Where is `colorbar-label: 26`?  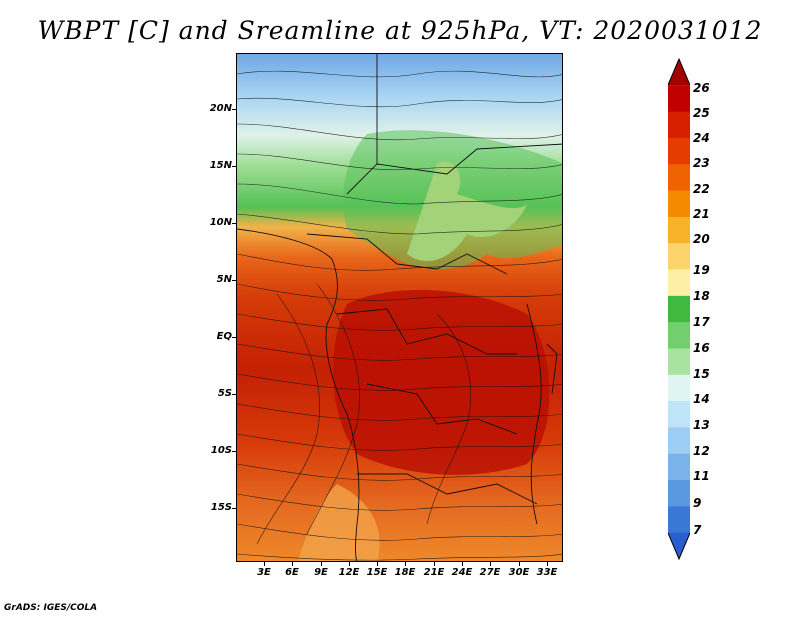 colorbar-label: 26 is located at coordinates (701, 88).